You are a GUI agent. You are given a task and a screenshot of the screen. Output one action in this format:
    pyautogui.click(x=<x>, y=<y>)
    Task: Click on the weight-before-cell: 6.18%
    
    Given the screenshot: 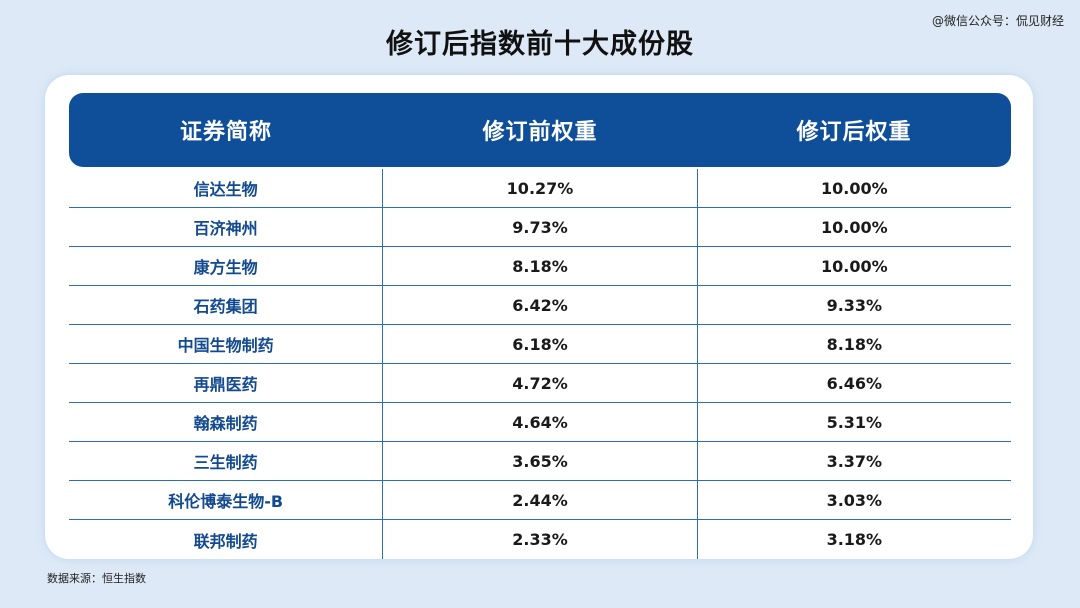 What is the action you would take?
    pyautogui.click(x=539, y=344)
    